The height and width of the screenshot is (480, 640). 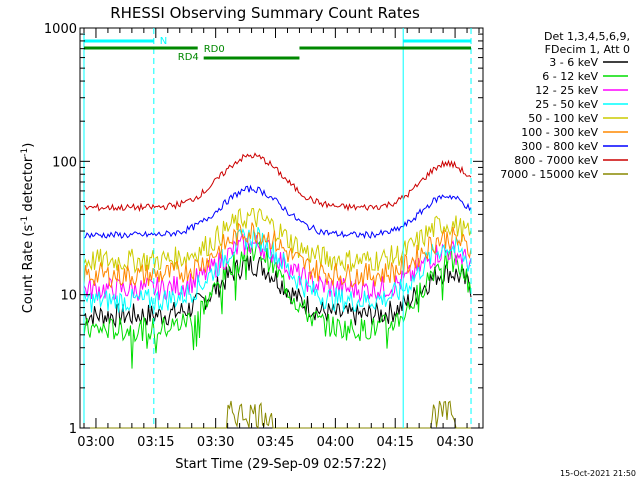 What do you see at coordinates (394, 442) in the screenshot?
I see `x-tick-label: 04:15` at bounding box center [394, 442].